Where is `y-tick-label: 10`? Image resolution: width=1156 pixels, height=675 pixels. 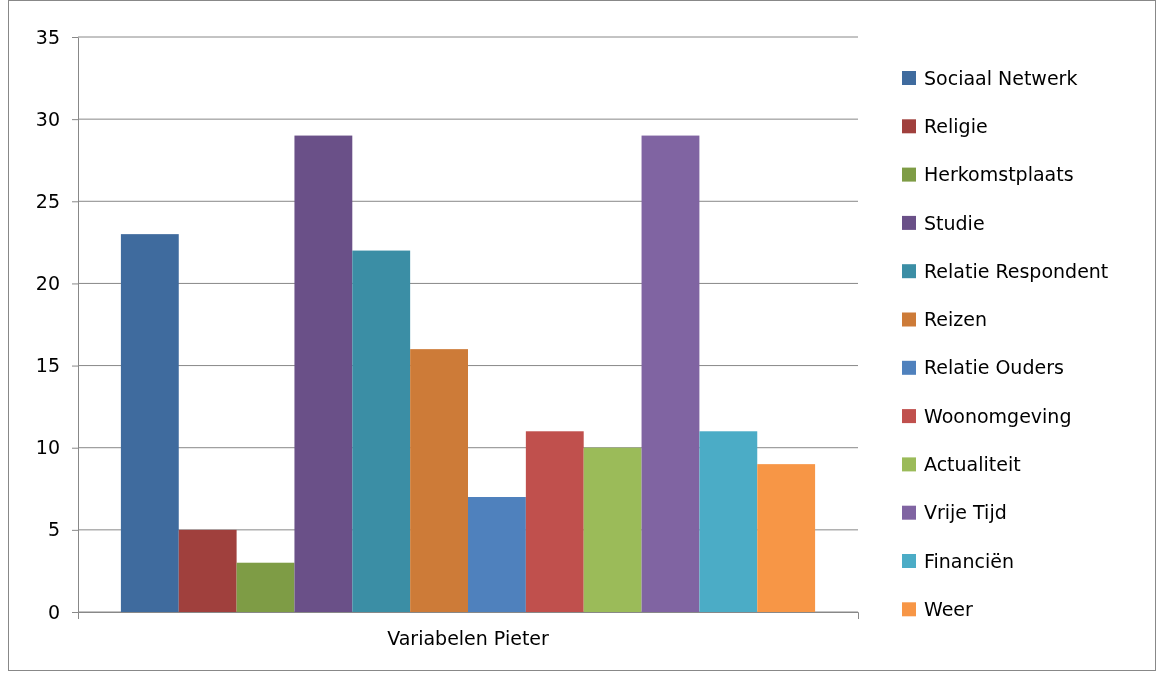
y-tick-label: 10 is located at coordinates (47, 447).